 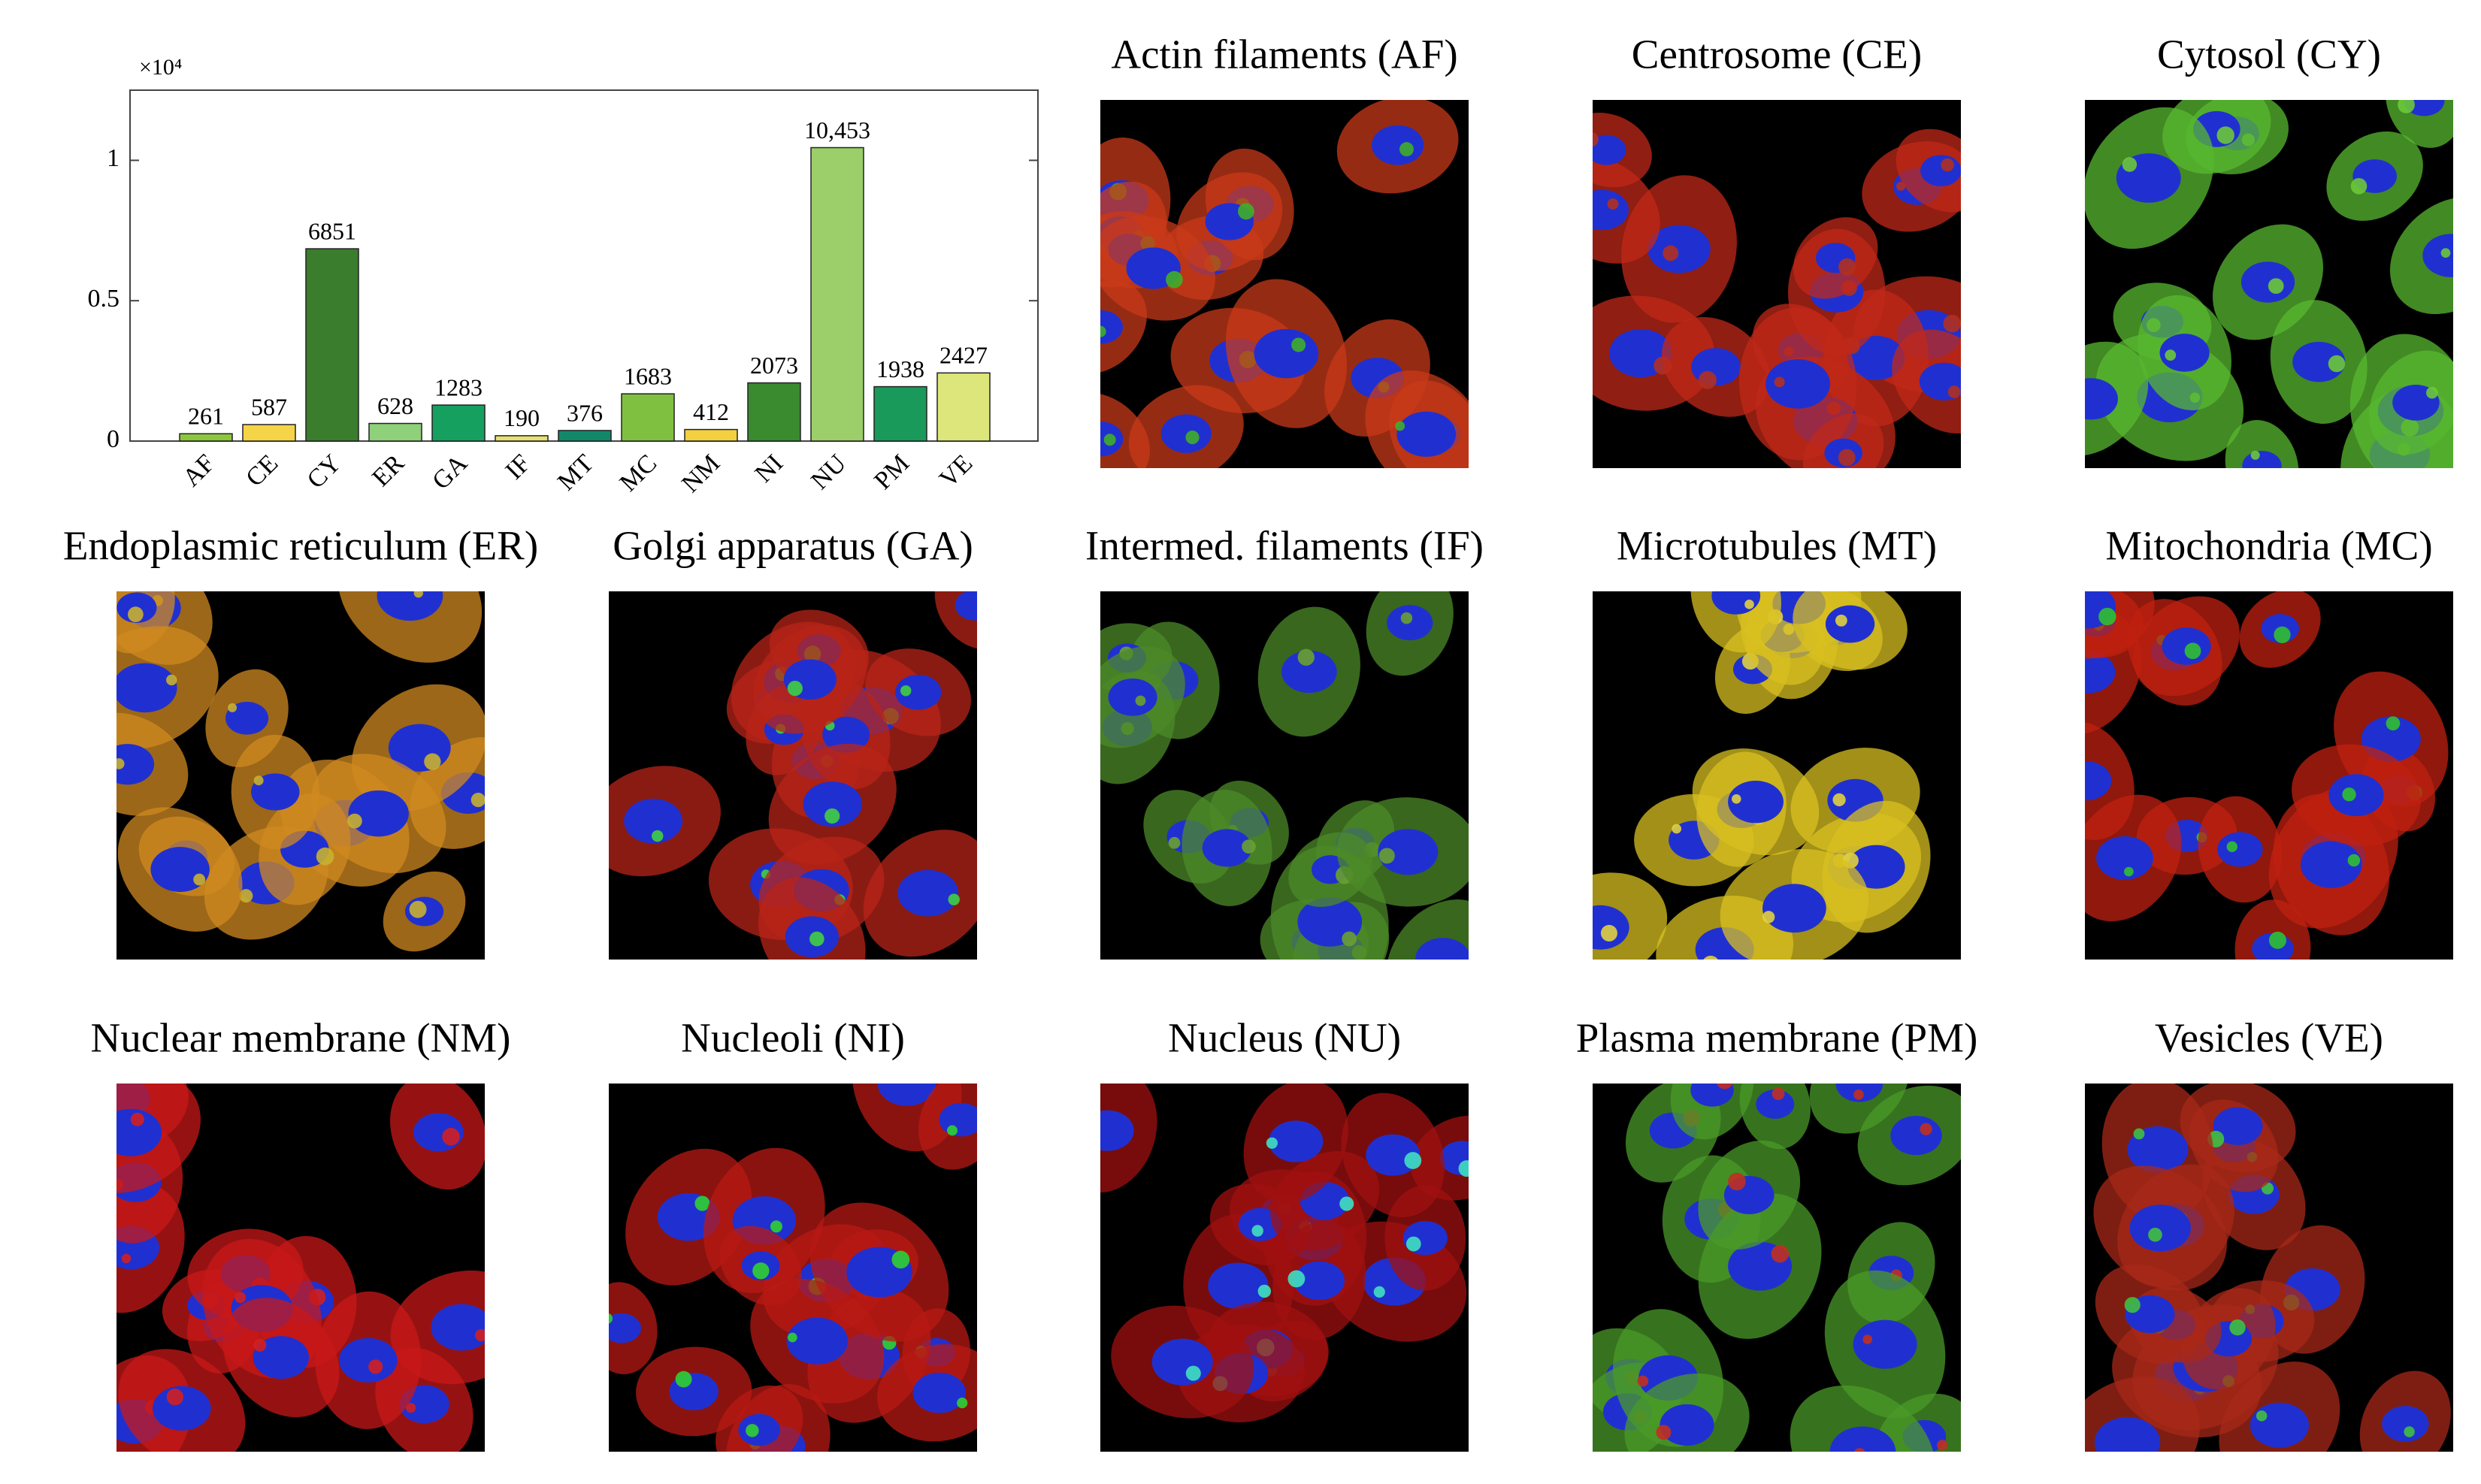 I want to click on value-label: 376, so click(x=585, y=413).